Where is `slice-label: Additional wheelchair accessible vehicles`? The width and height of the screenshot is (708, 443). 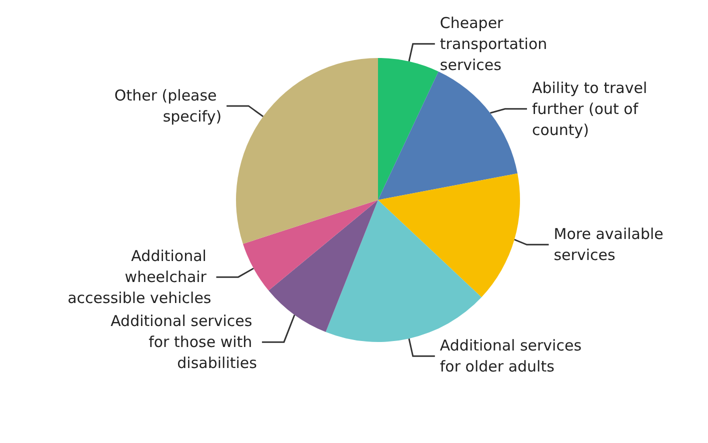 slice-label: Additional wheelchair accessible vehicles is located at coordinates (140, 277).